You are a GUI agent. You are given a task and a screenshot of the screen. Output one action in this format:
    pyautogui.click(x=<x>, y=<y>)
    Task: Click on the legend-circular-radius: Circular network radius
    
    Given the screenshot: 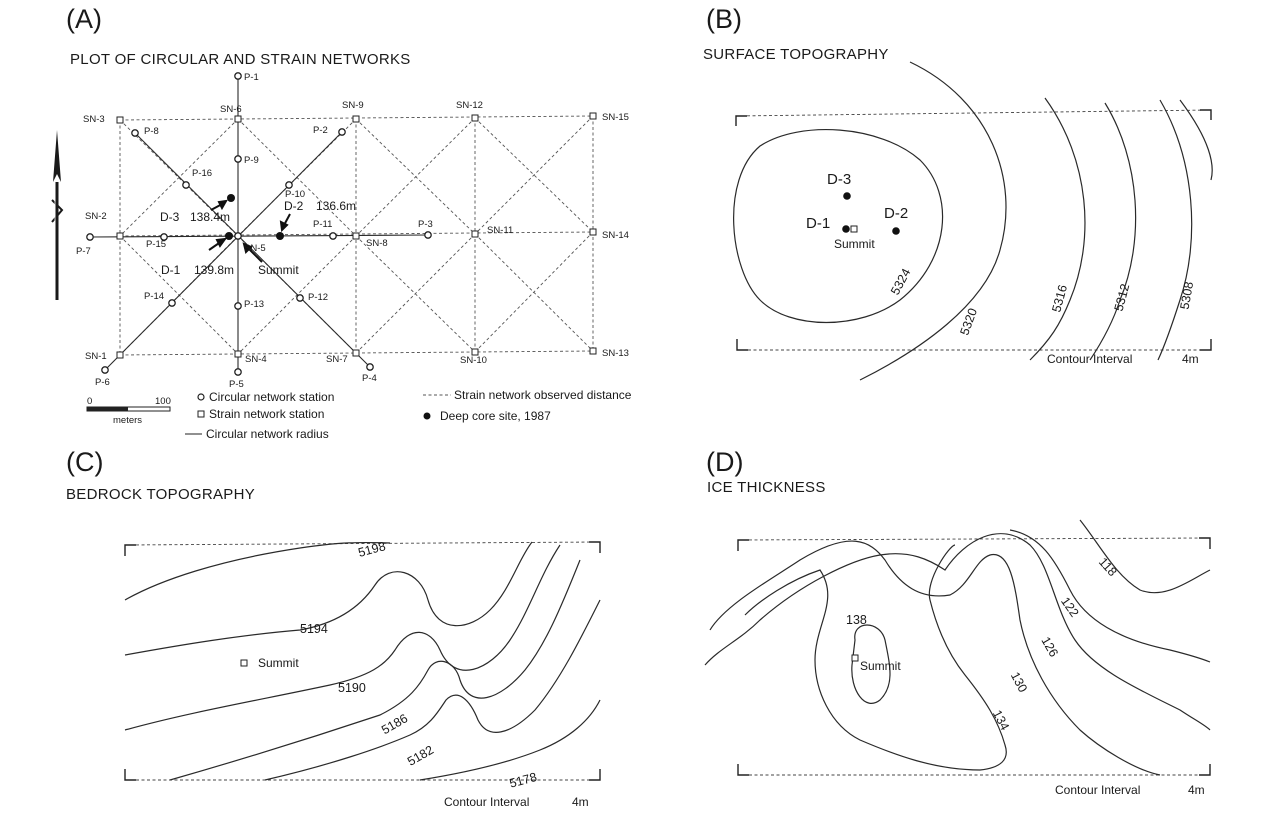 What is the action you would take?
    pyautogui.click(x=267, y=434)
    